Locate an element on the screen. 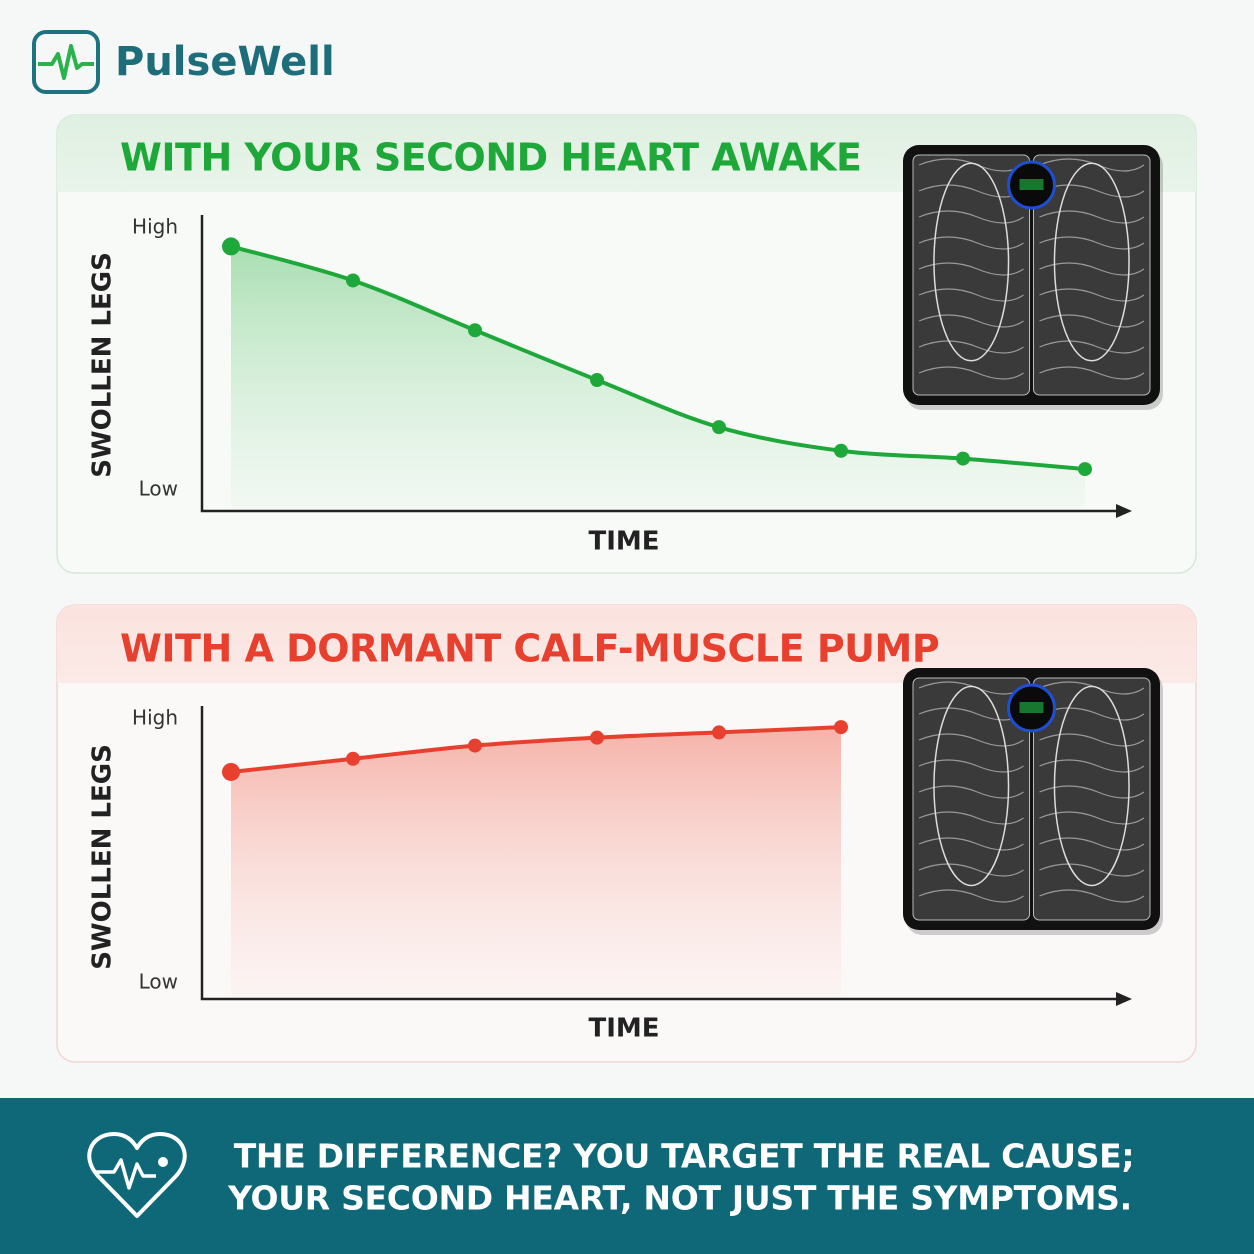  panel-header is located at coordinates (626, 644).